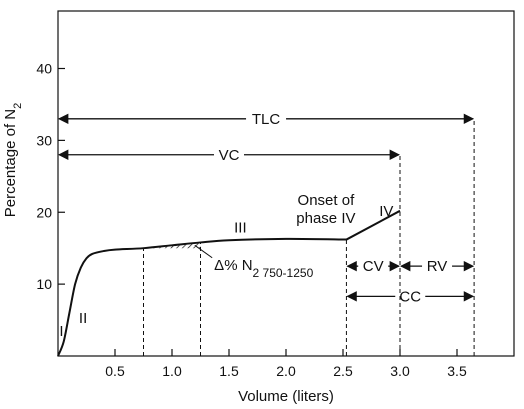  What do you see at coordinates (233, 265) in the screenshot?
I see `delta-annotation-main: Δ% N` at bounding box center [233, 265].